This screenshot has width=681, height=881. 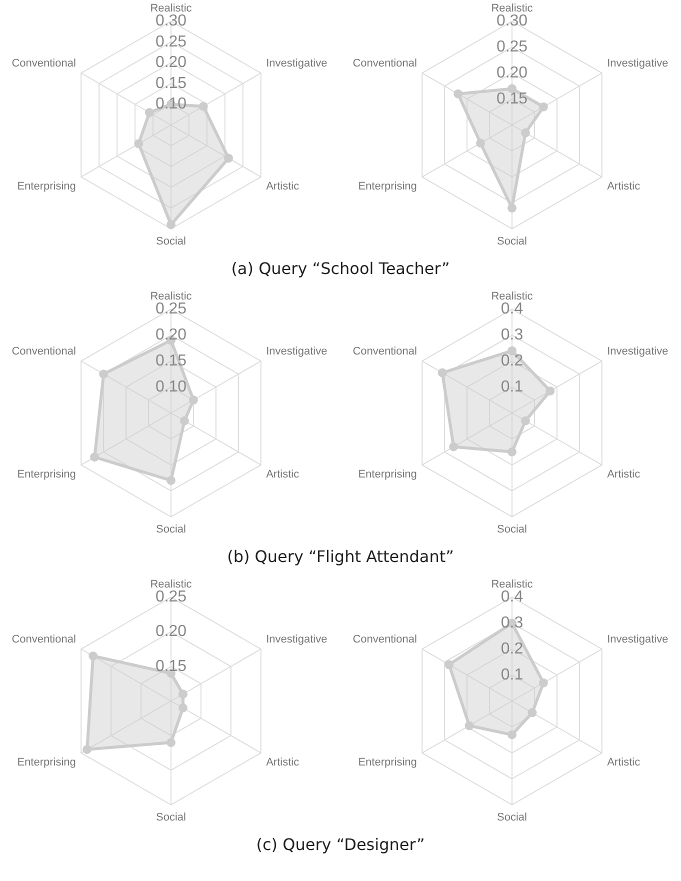 I want to click on text: (c) Query “Designer”, so click(x=340, y=845).